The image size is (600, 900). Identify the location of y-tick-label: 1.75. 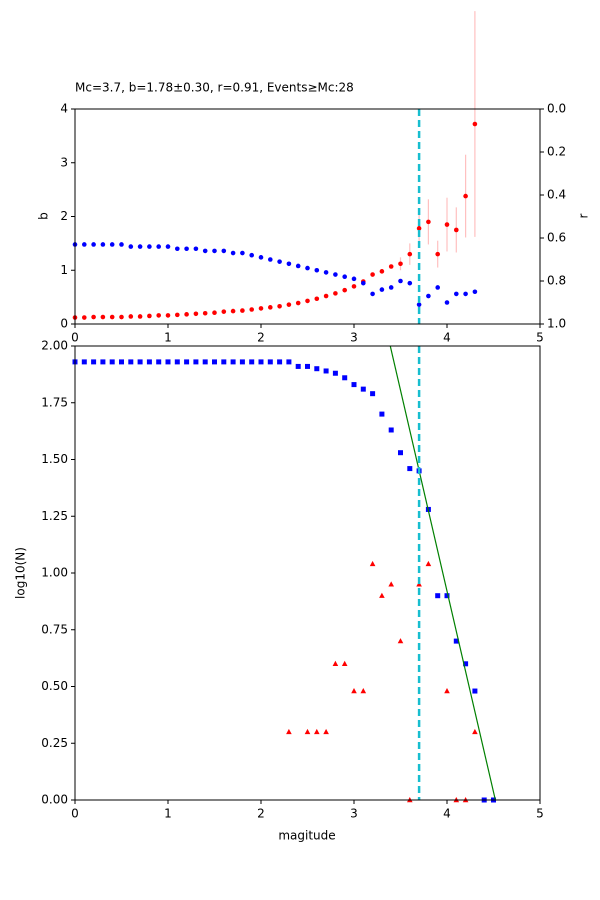
(54, 402).